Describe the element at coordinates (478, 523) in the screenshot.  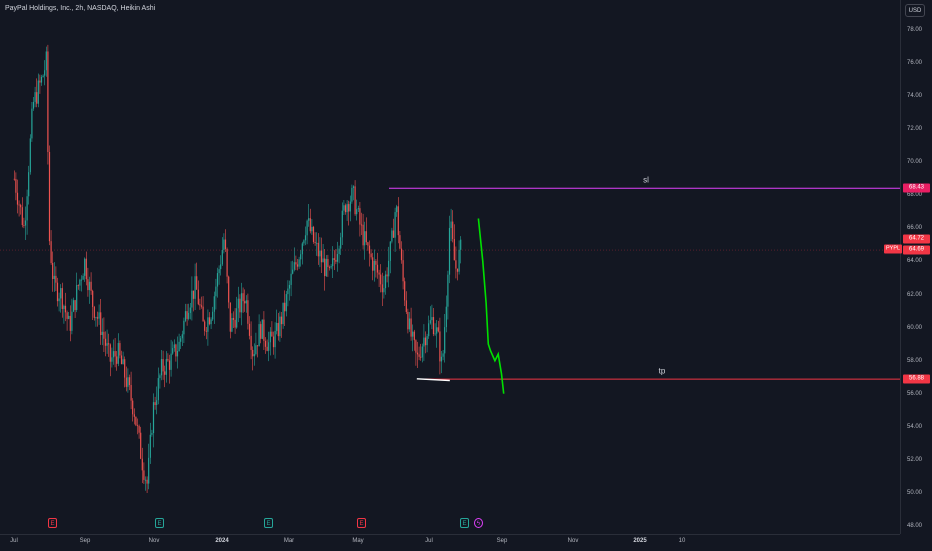
I see `split-event-icon: ϟ` at that location.